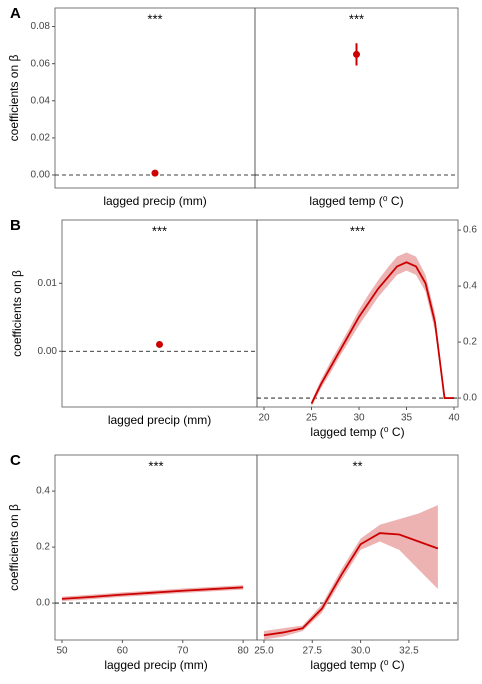 The width and height of the screenshot is (482, 684). What do you see at coordinates (409, 651) in the screenshot?
I see `x-tick-label: 32.5` at bounding box center [409, 651].